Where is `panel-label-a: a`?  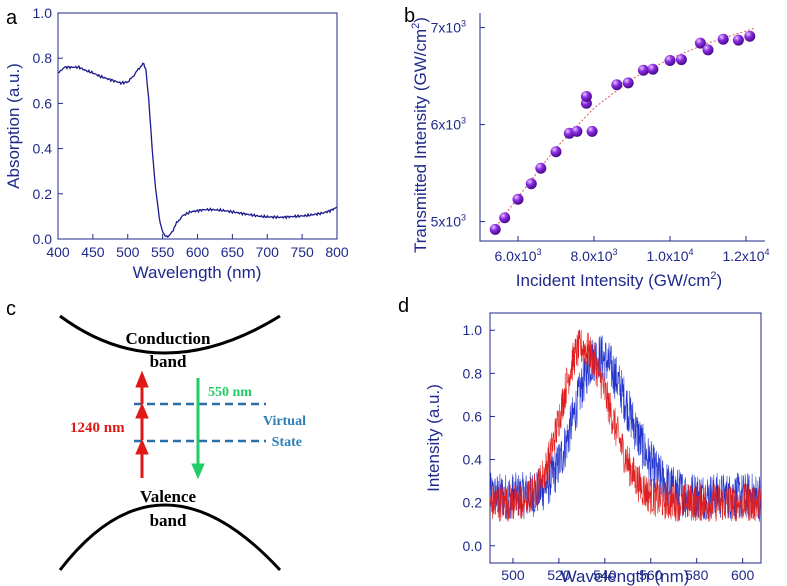
panel-label-a: a is located at coordinates (12, 18).